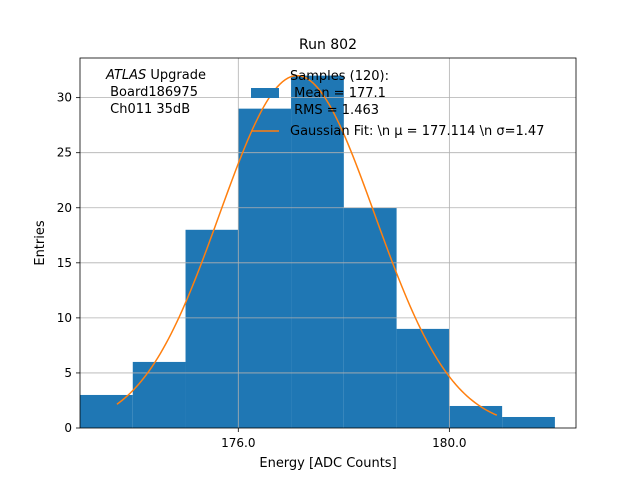 The height and width of the screenshot is (480, 640). I want to click on x-tick-label: 176.0, so click(238, 443).